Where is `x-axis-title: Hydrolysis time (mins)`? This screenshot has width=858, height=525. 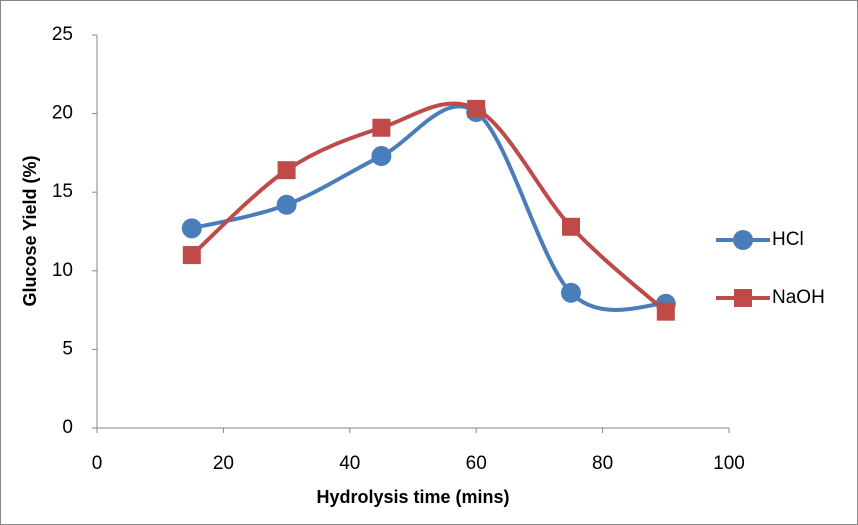 x-axis-title: Hydrolysis time (mins) is located at coordinates (412, 497).